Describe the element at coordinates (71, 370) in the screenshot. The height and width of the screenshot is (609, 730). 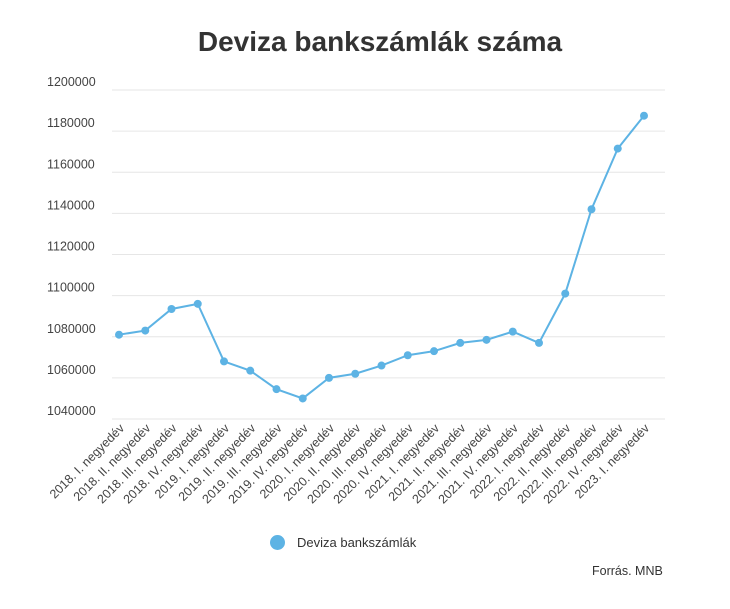
I see `y-tick-label: 1060000` at that location.